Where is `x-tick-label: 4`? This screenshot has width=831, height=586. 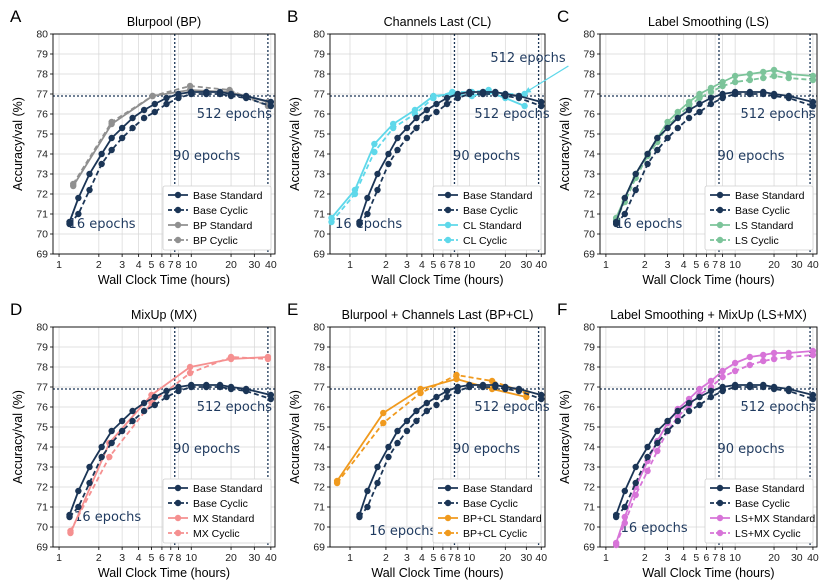
x-tick-label: 4 is located at coordinates (139, 265).